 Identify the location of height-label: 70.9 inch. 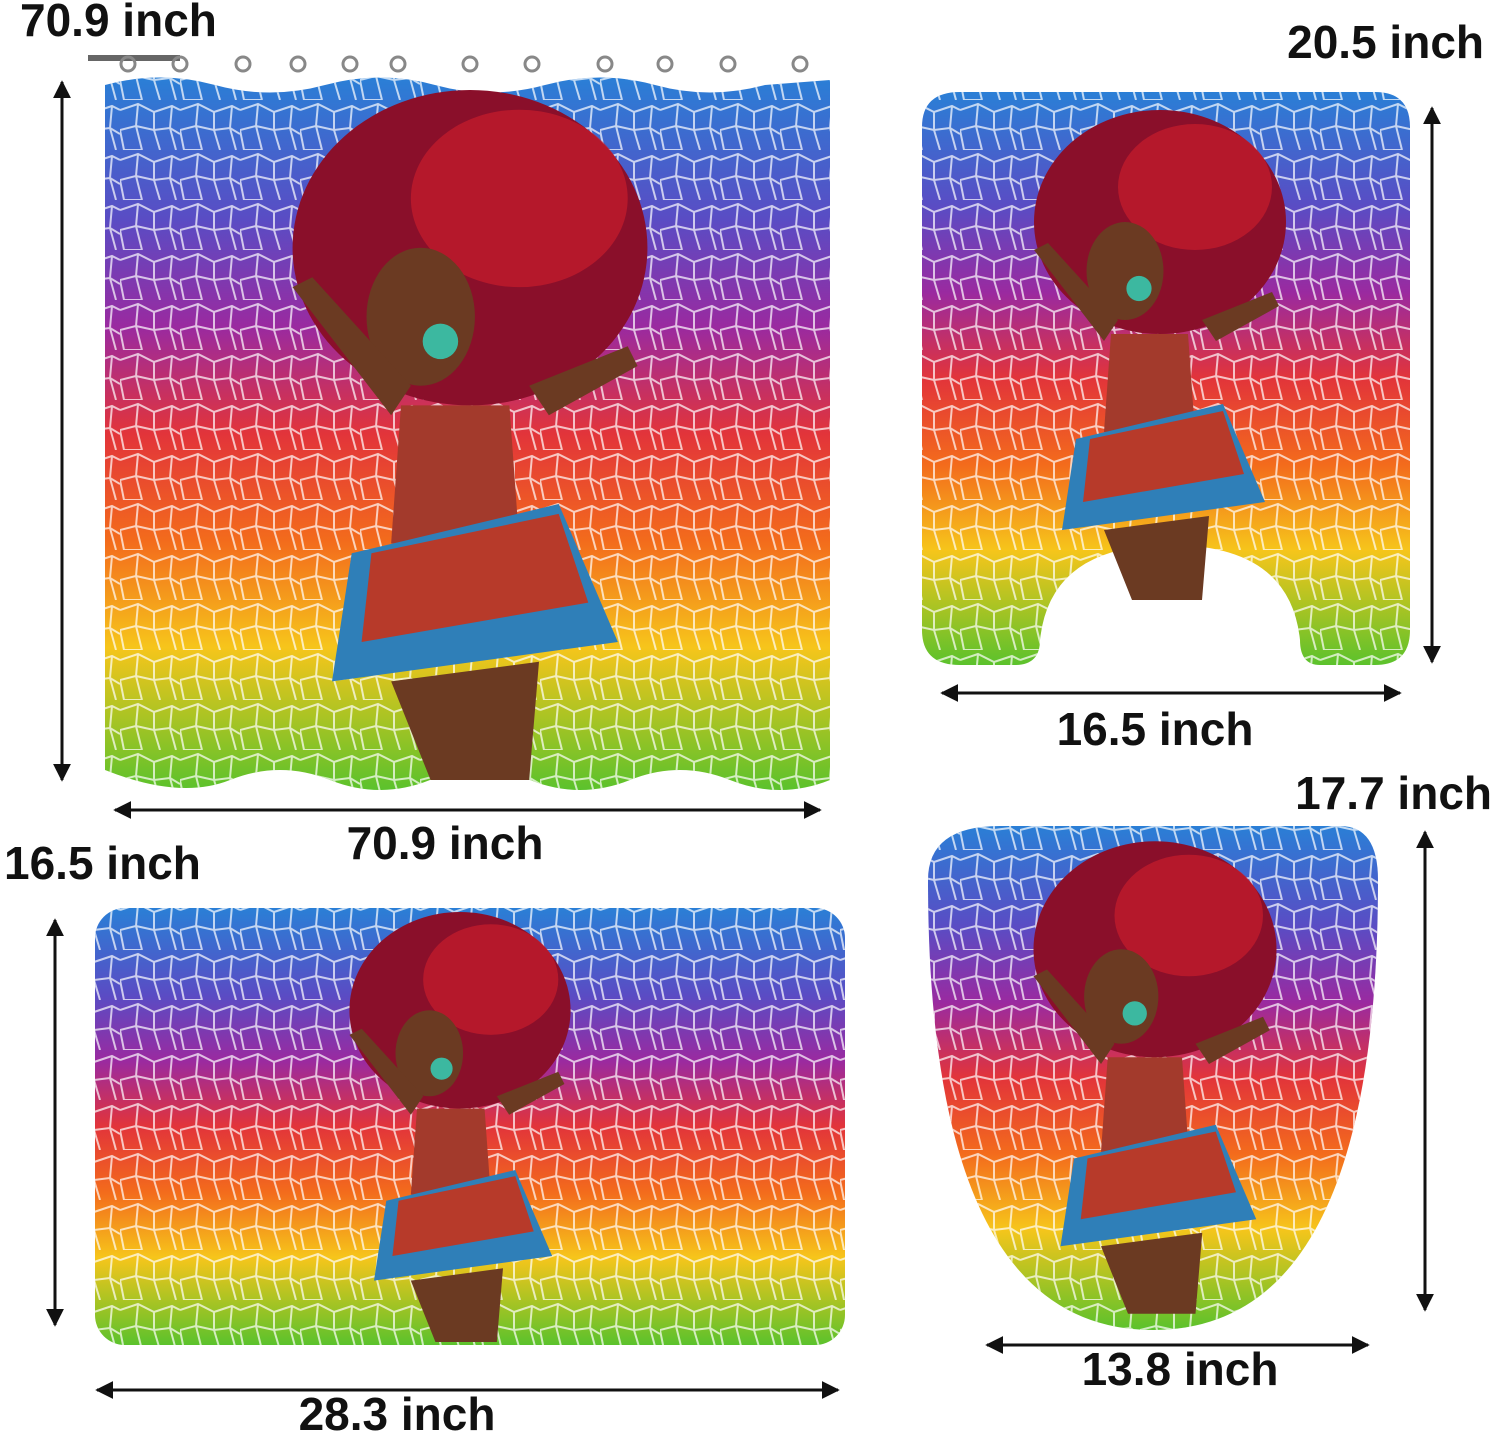
(118, 23).